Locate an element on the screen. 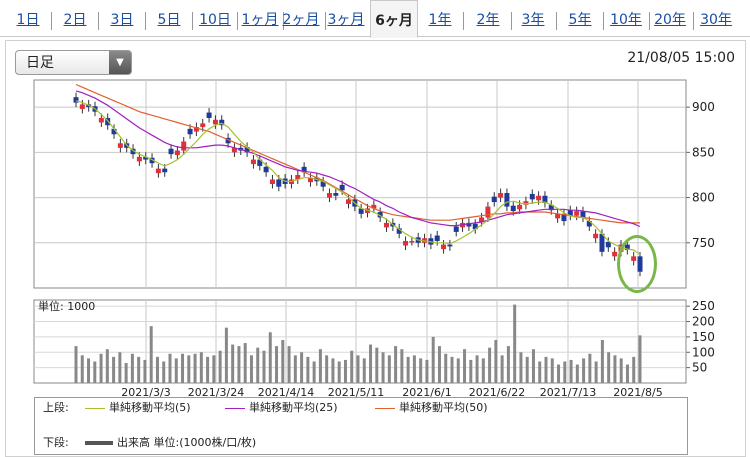 The height and width of the screenshot is (457, 750). tab-9: 1年 is located at coordinates (440, 20).